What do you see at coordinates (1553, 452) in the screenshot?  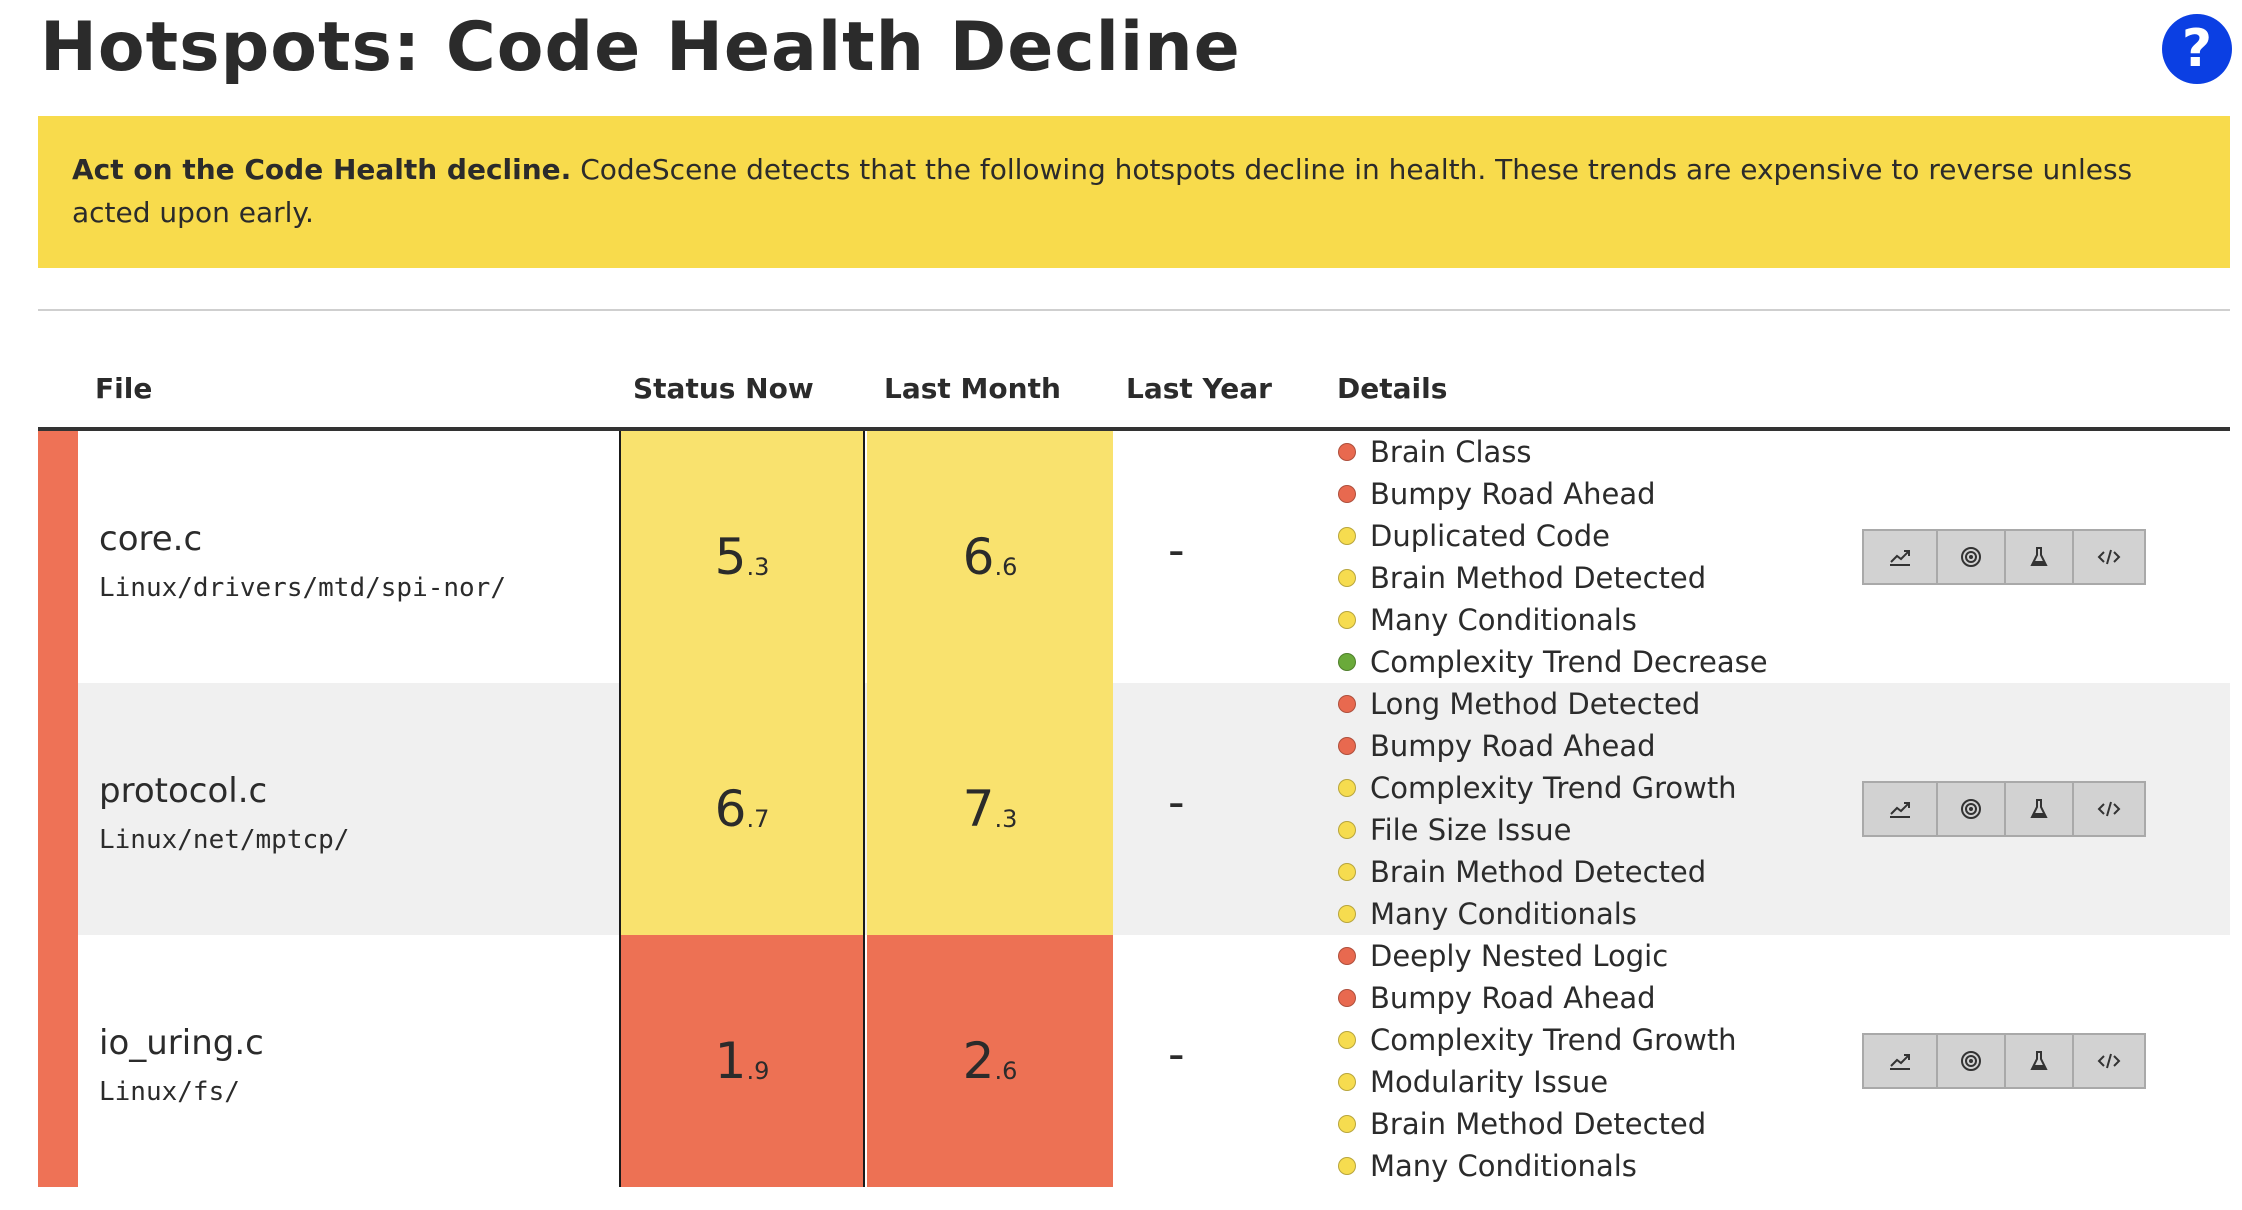 I see `detail-item: Brain Class` at bounding box center [1553, 452].